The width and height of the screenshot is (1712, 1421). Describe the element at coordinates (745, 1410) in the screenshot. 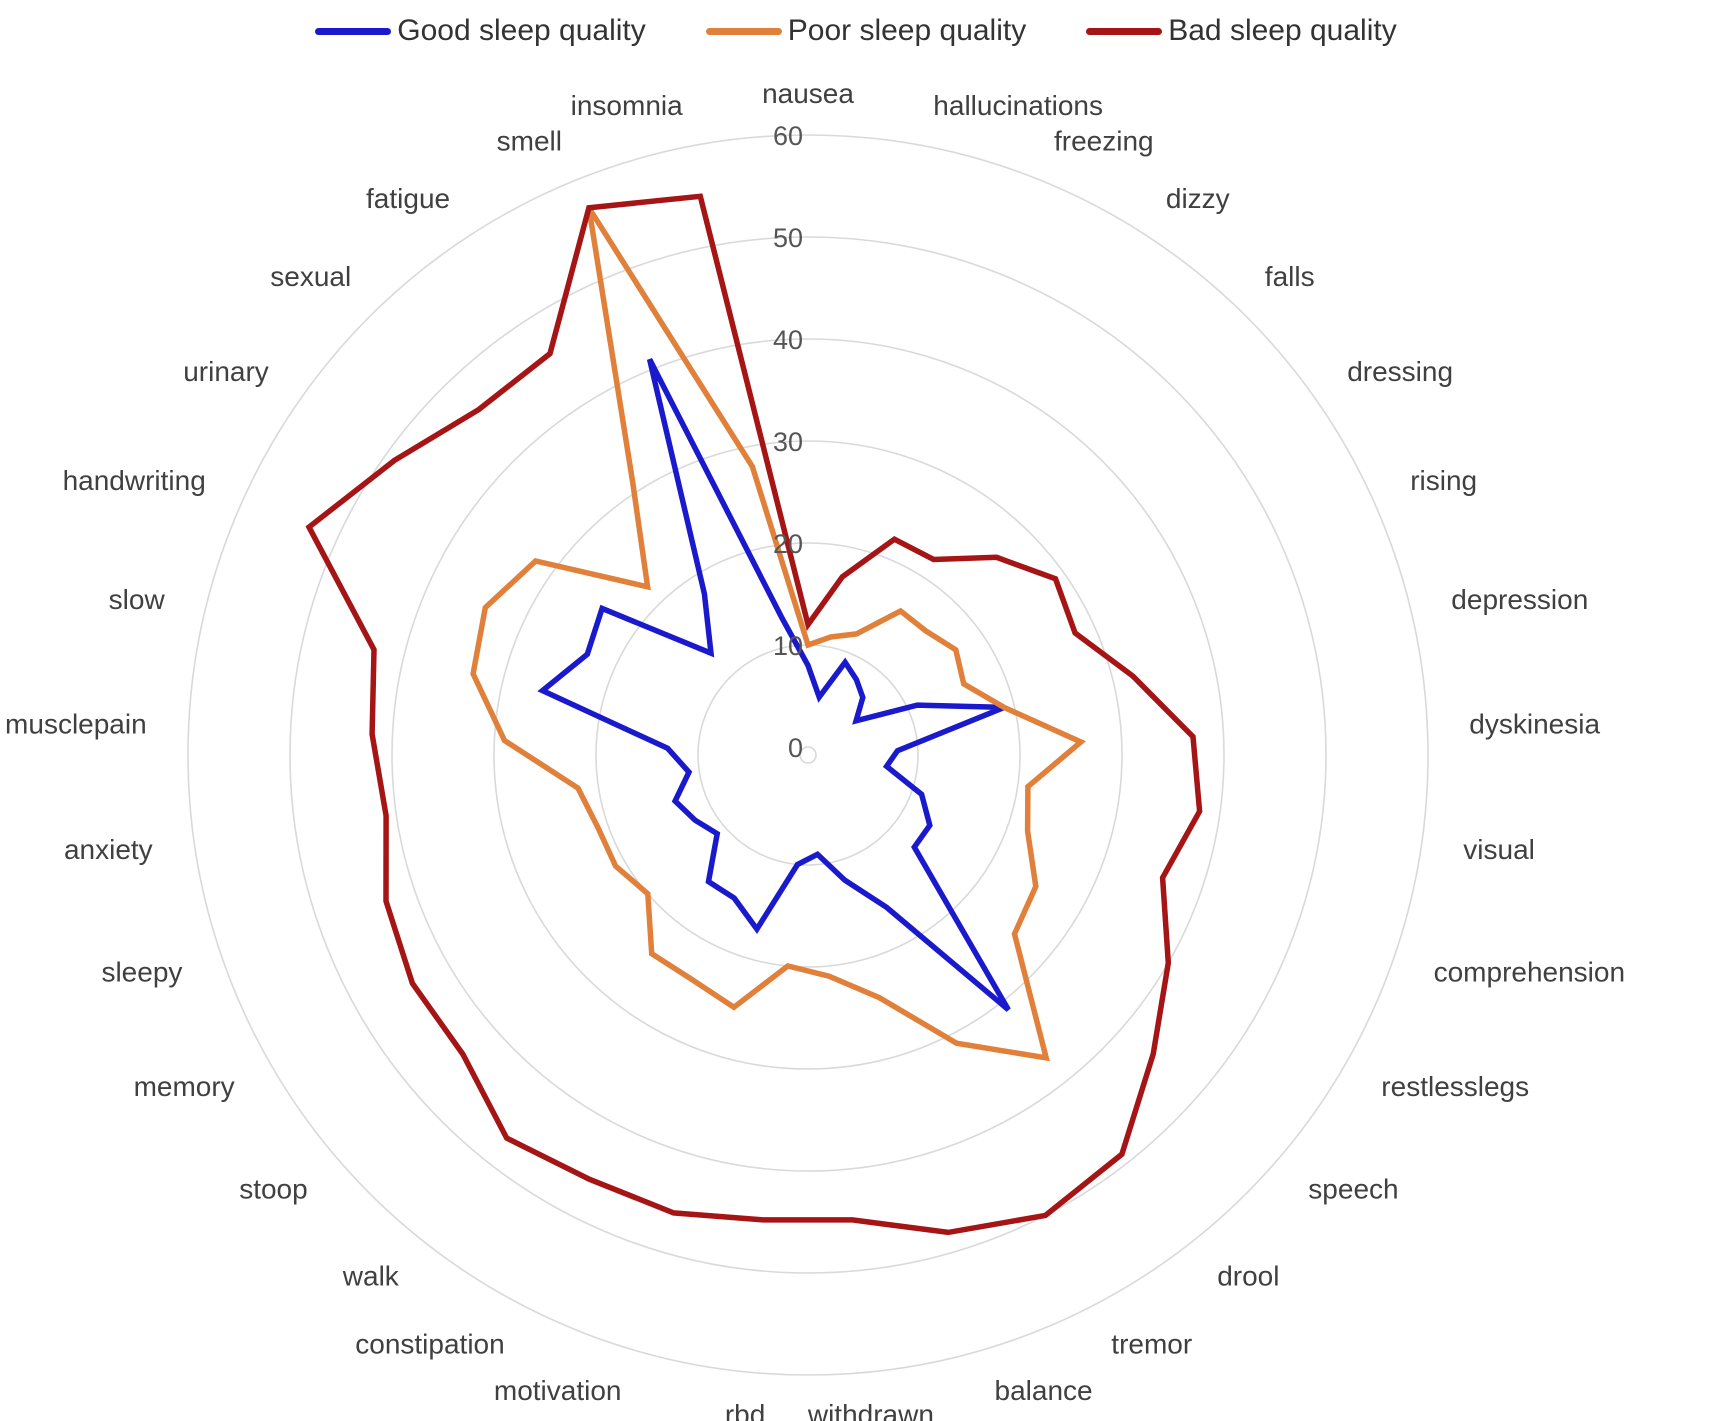

I see `category-label-rbd: rbd` at that location.